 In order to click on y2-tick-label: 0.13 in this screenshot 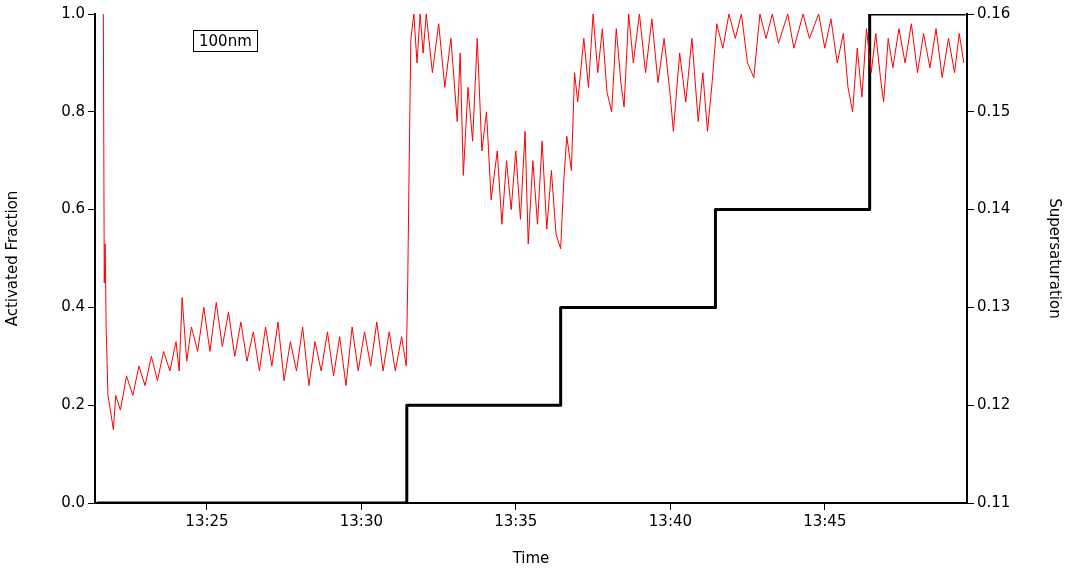, I will do `click(994, 306)`.